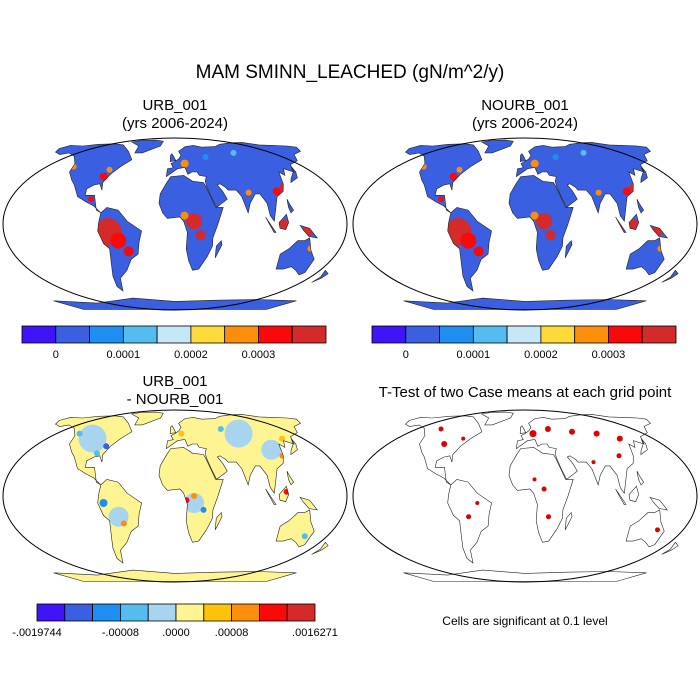  Describe the element at coordinates (525, 105) in the screenshot. I see `nourb-title-line1: NOURB_001` at that location.